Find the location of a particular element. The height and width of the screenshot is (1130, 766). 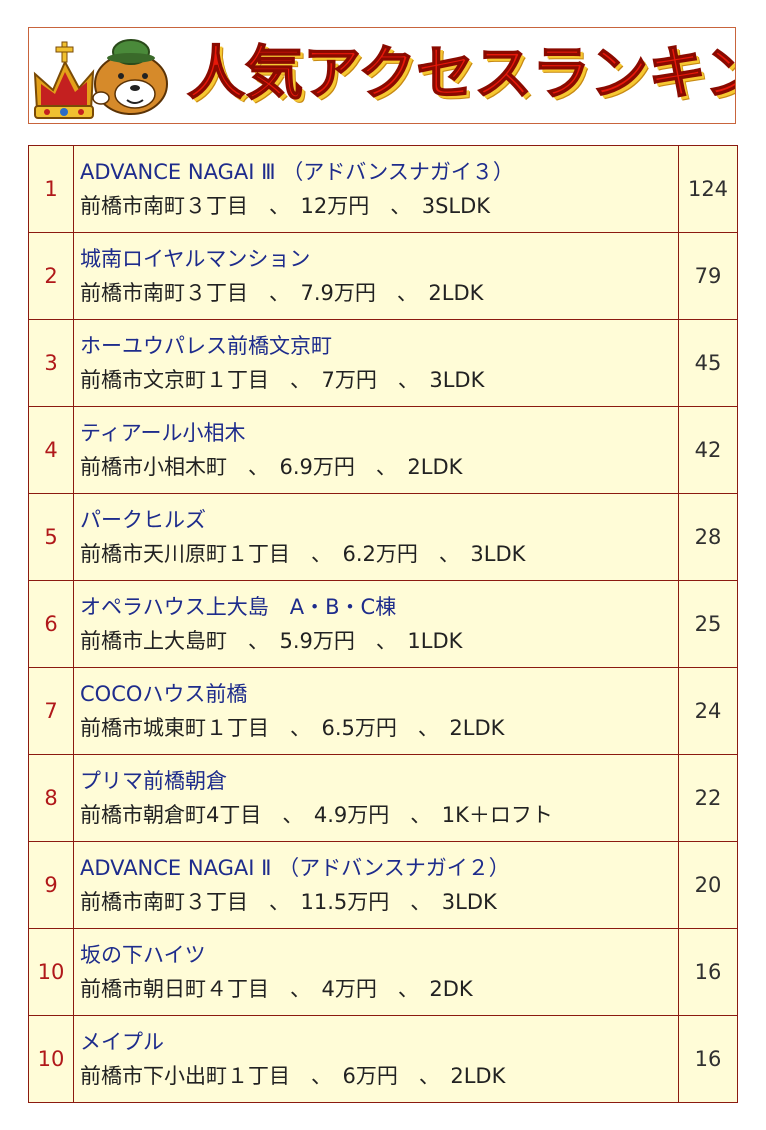

access-count: 28 is located at coordinates (708, 537).